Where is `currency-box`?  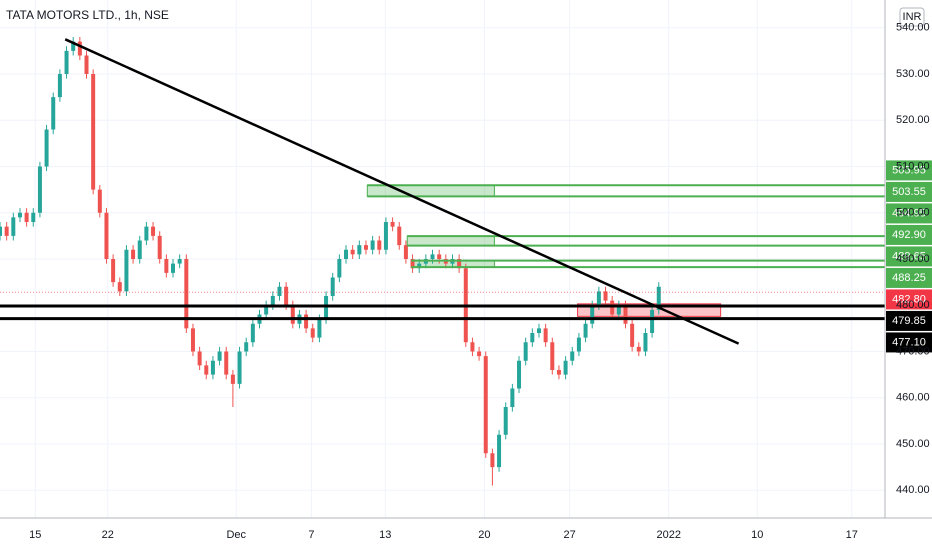
currency-box is located at coordinates (912, 17).